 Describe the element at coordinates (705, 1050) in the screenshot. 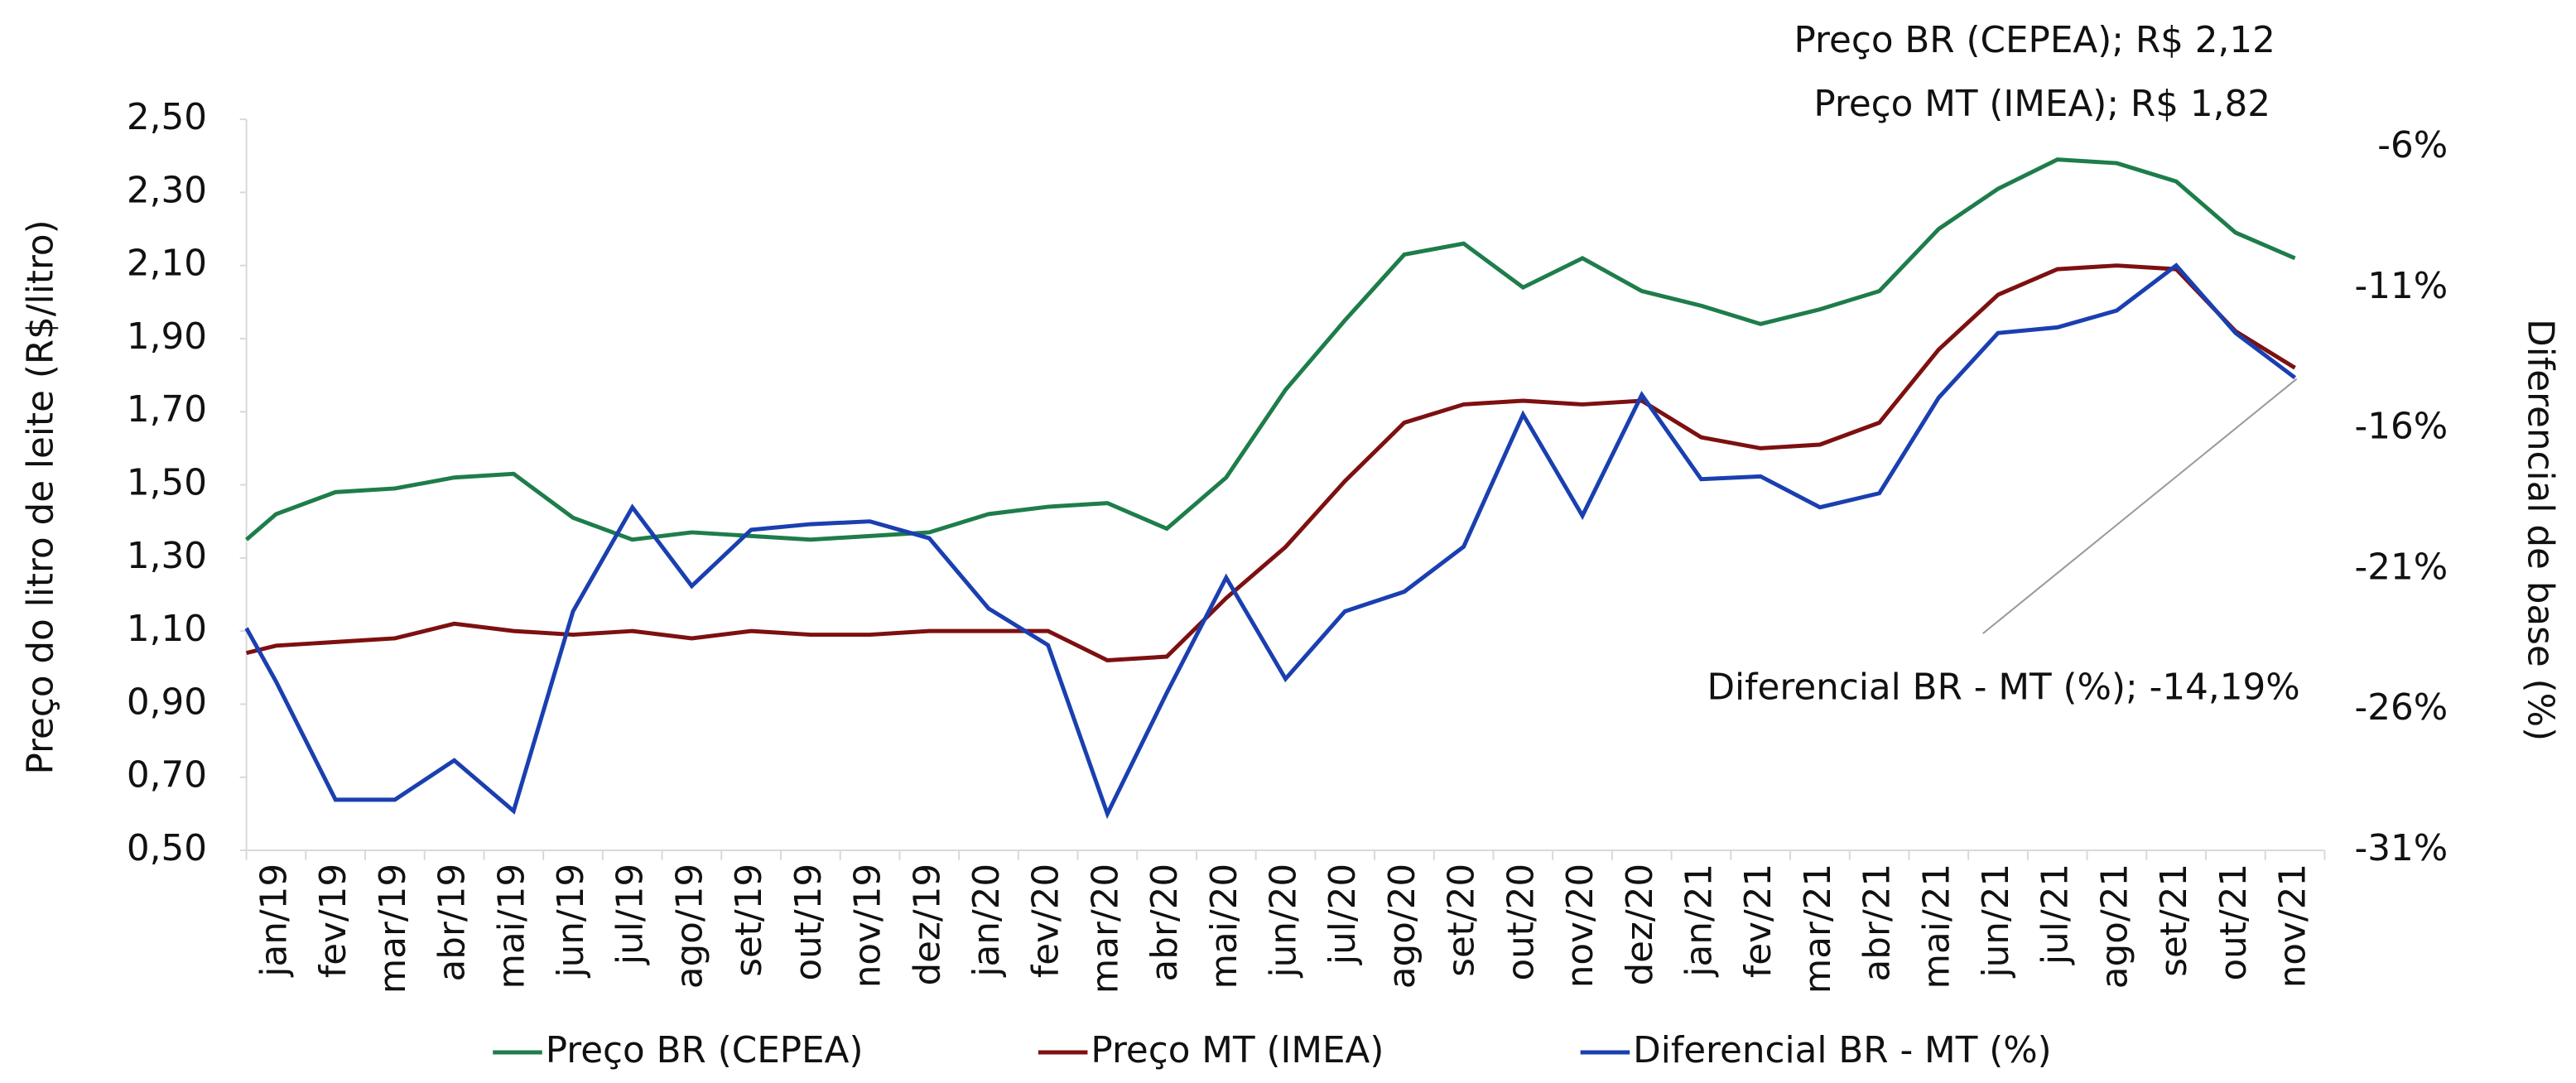

I see `legend-label: Preço BR (CEPEA)` at that location.